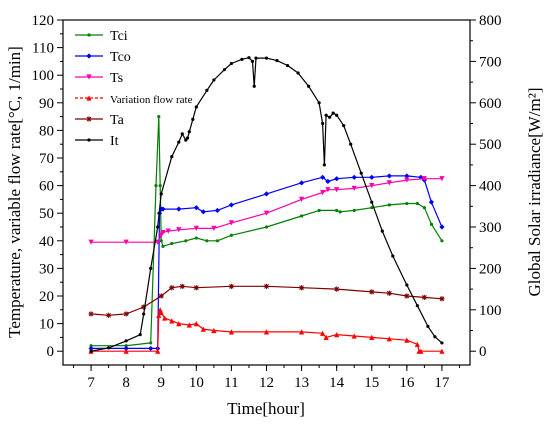  Describe the element at coordinates (301, 383) in the screenshot. I see `x-tick-label: 13` at that location.